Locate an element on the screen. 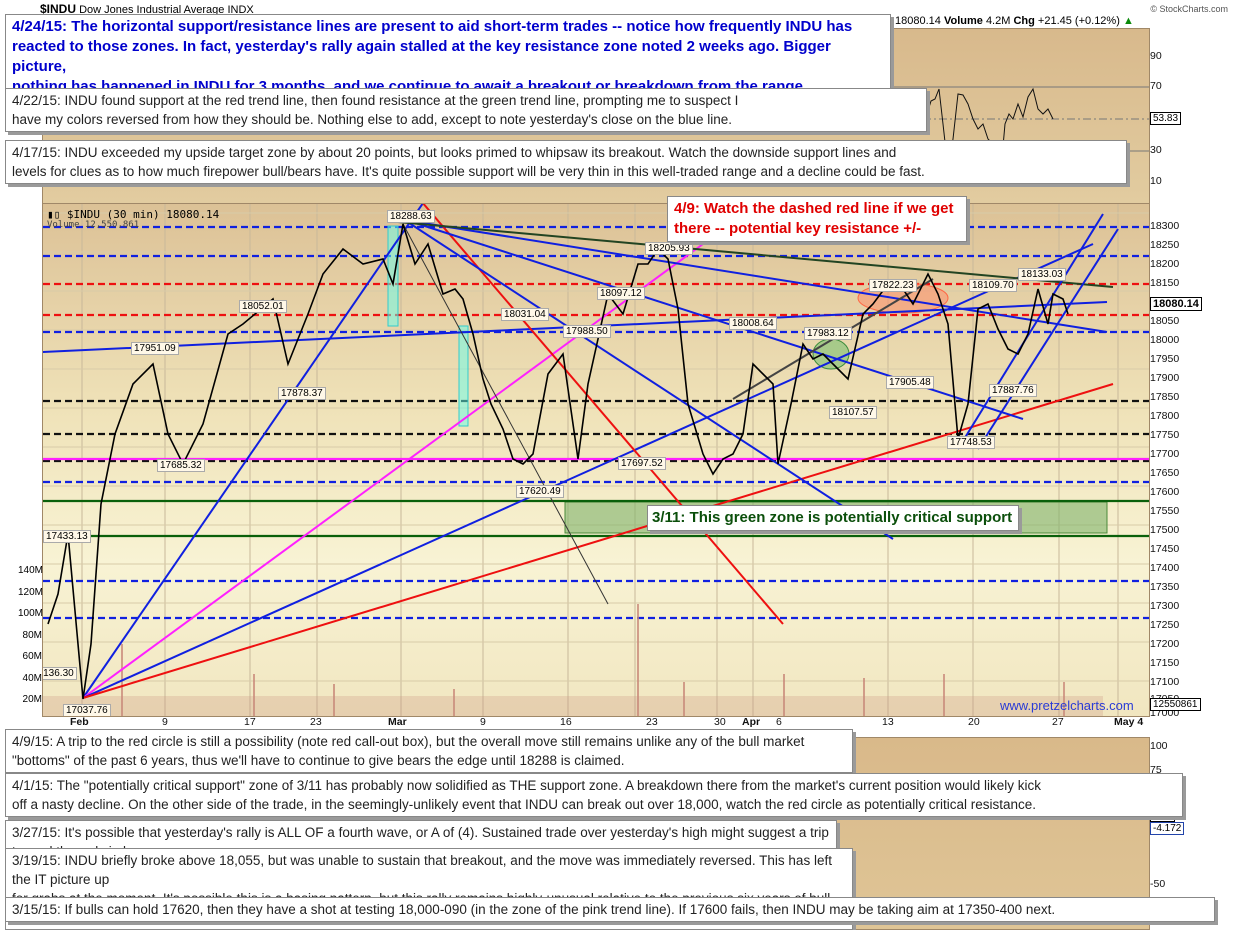 The image size is (1240, 930). price-tick: 17950 is located at coordinates (1165, 359).